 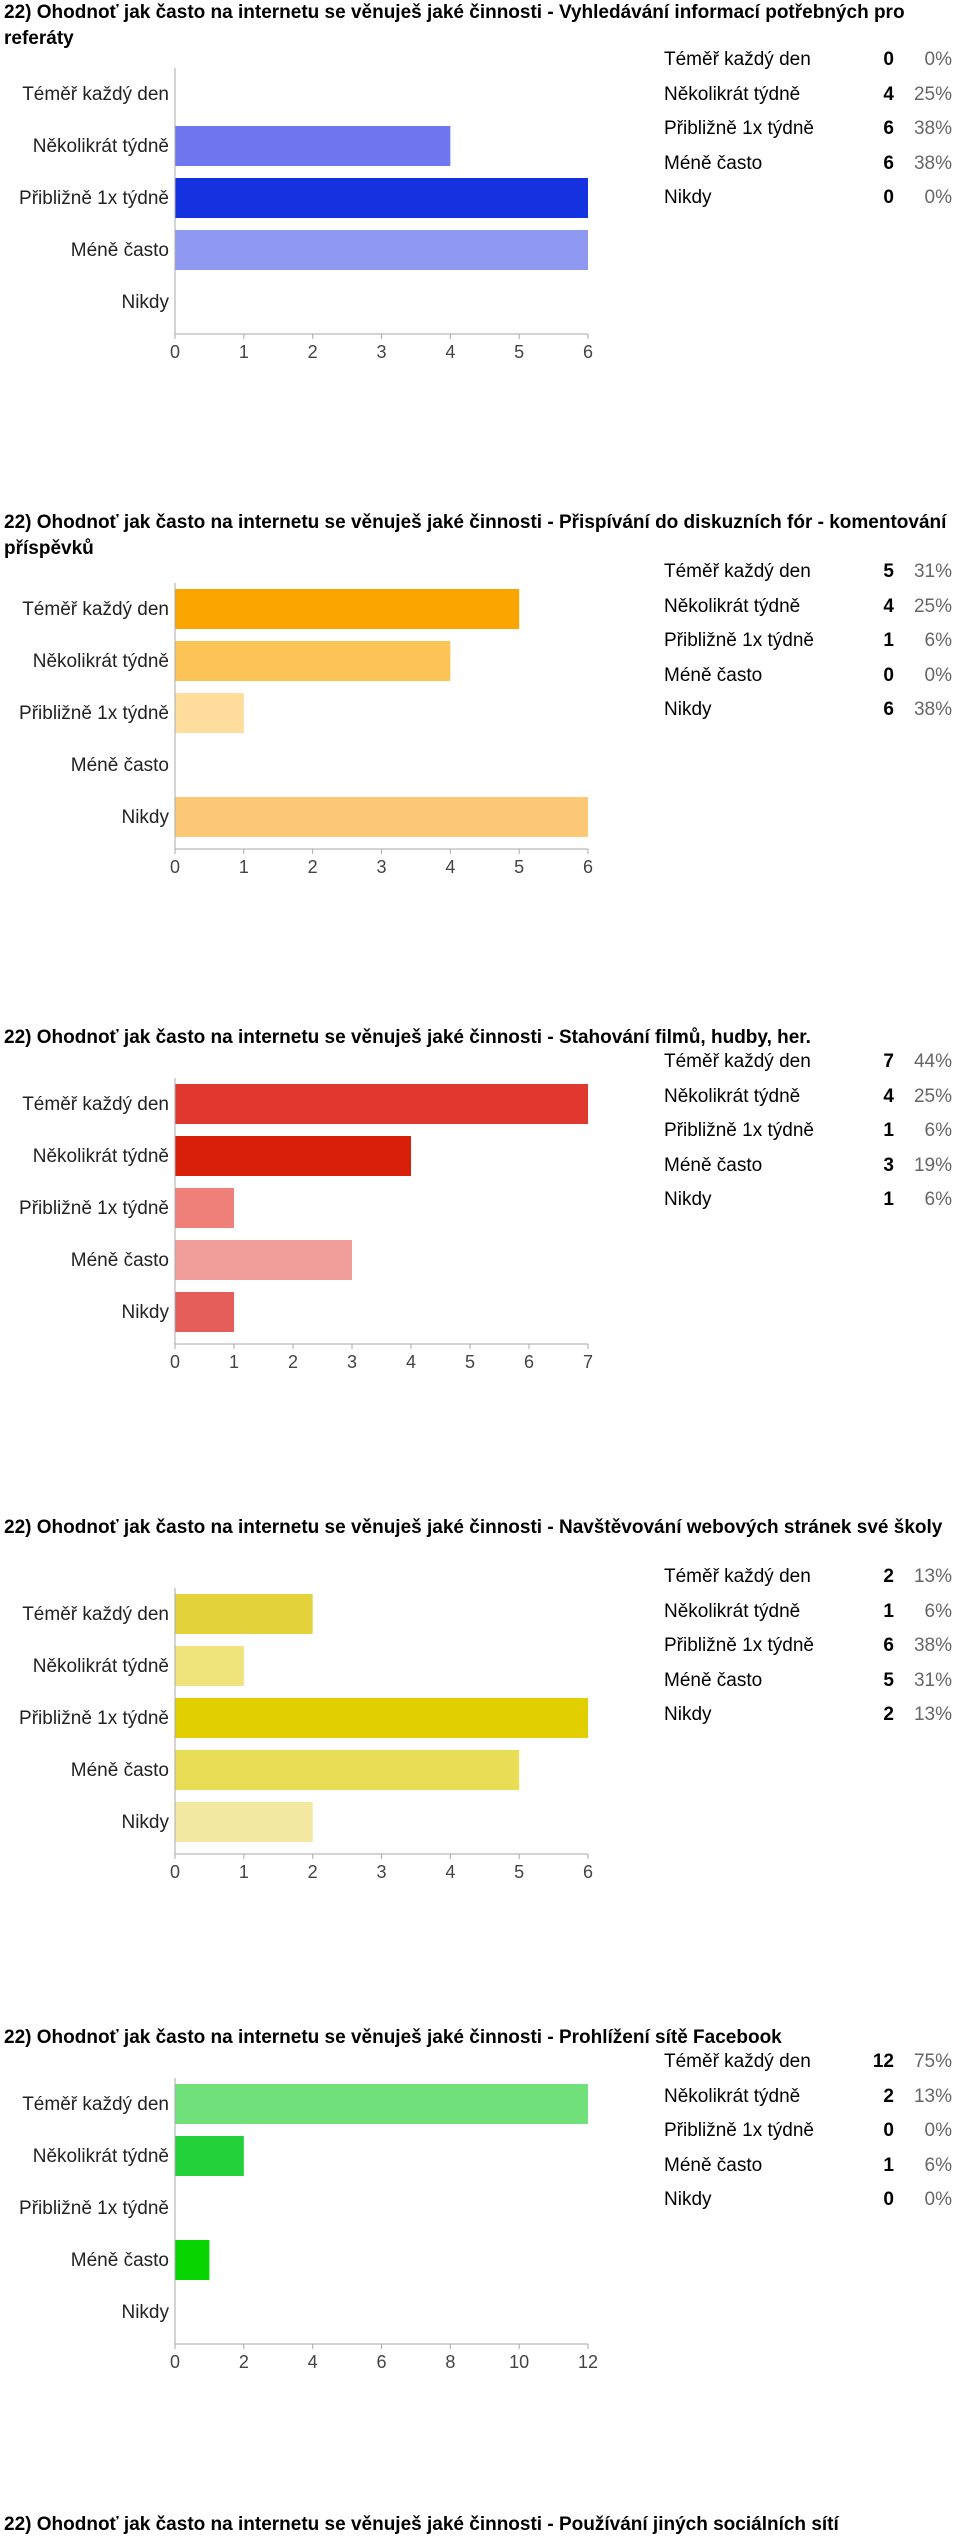 What do you see at coordinates (588, 352) in the screenshot?
I see `x-tick-label: 6` at bounding box center [588, 352].